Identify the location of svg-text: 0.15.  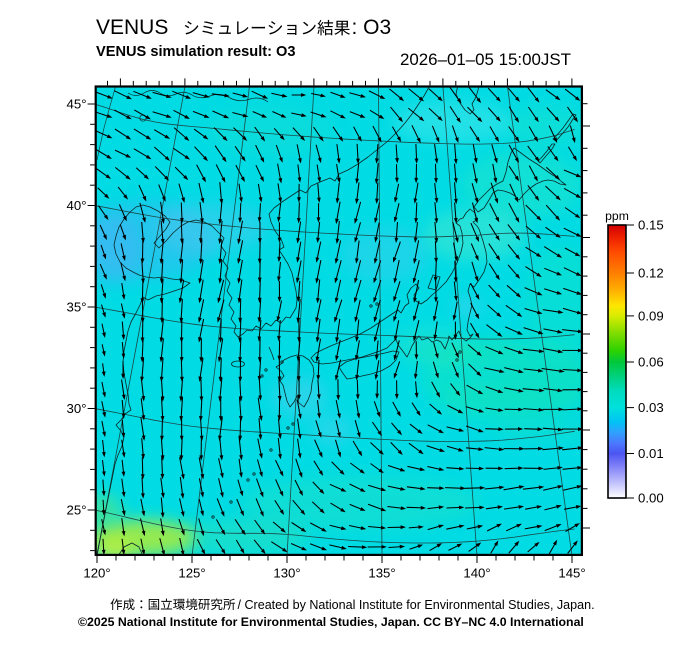
(651, 225).